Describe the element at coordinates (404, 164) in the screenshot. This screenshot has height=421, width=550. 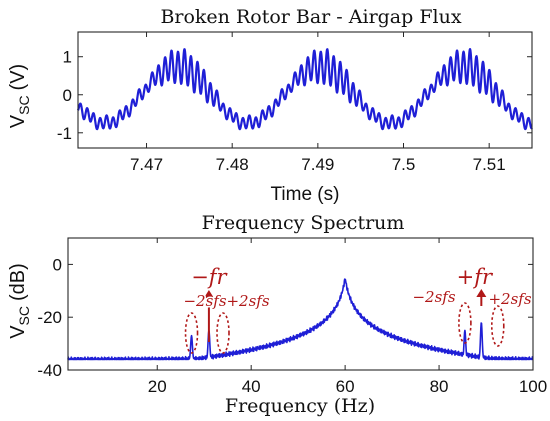
I see `flux-x-tick-label: 7.5` at that location.